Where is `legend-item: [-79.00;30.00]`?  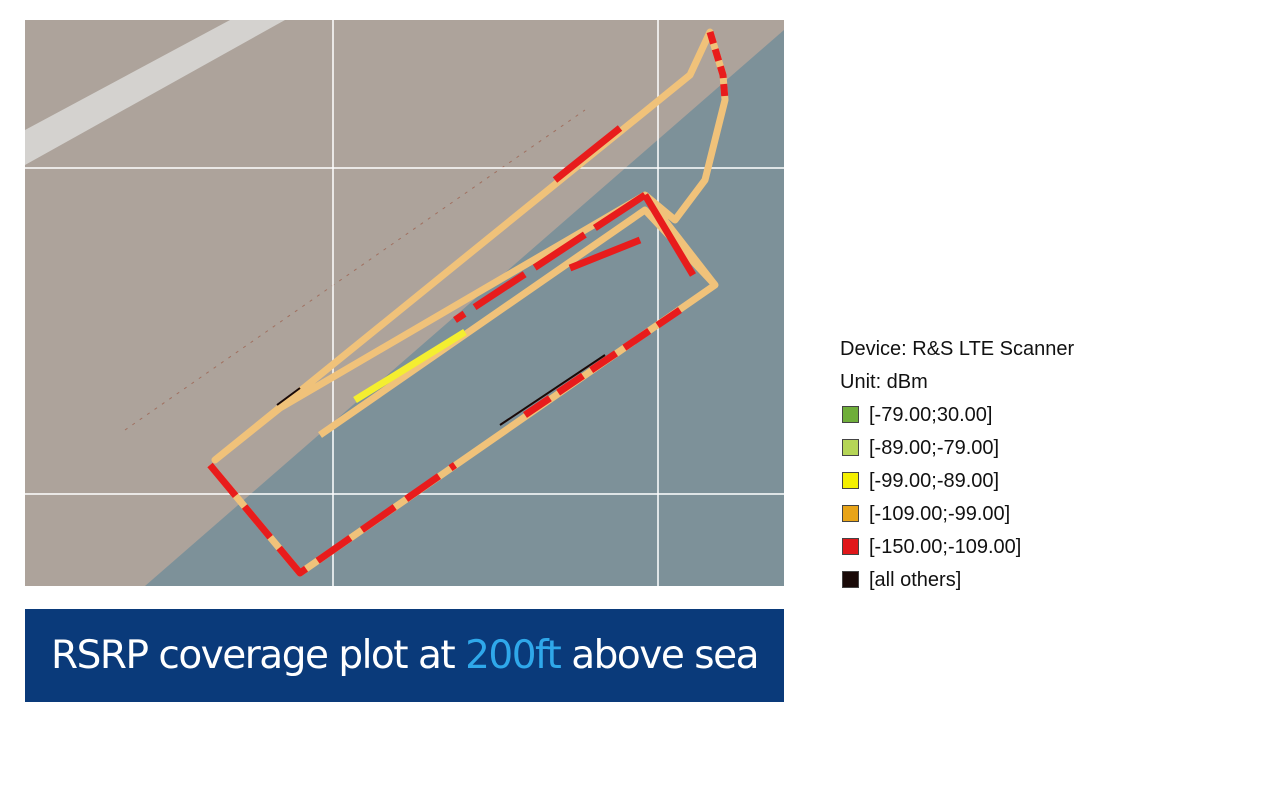 legend-item: [-79.00;30.00] is located at coordinates (957, 414).